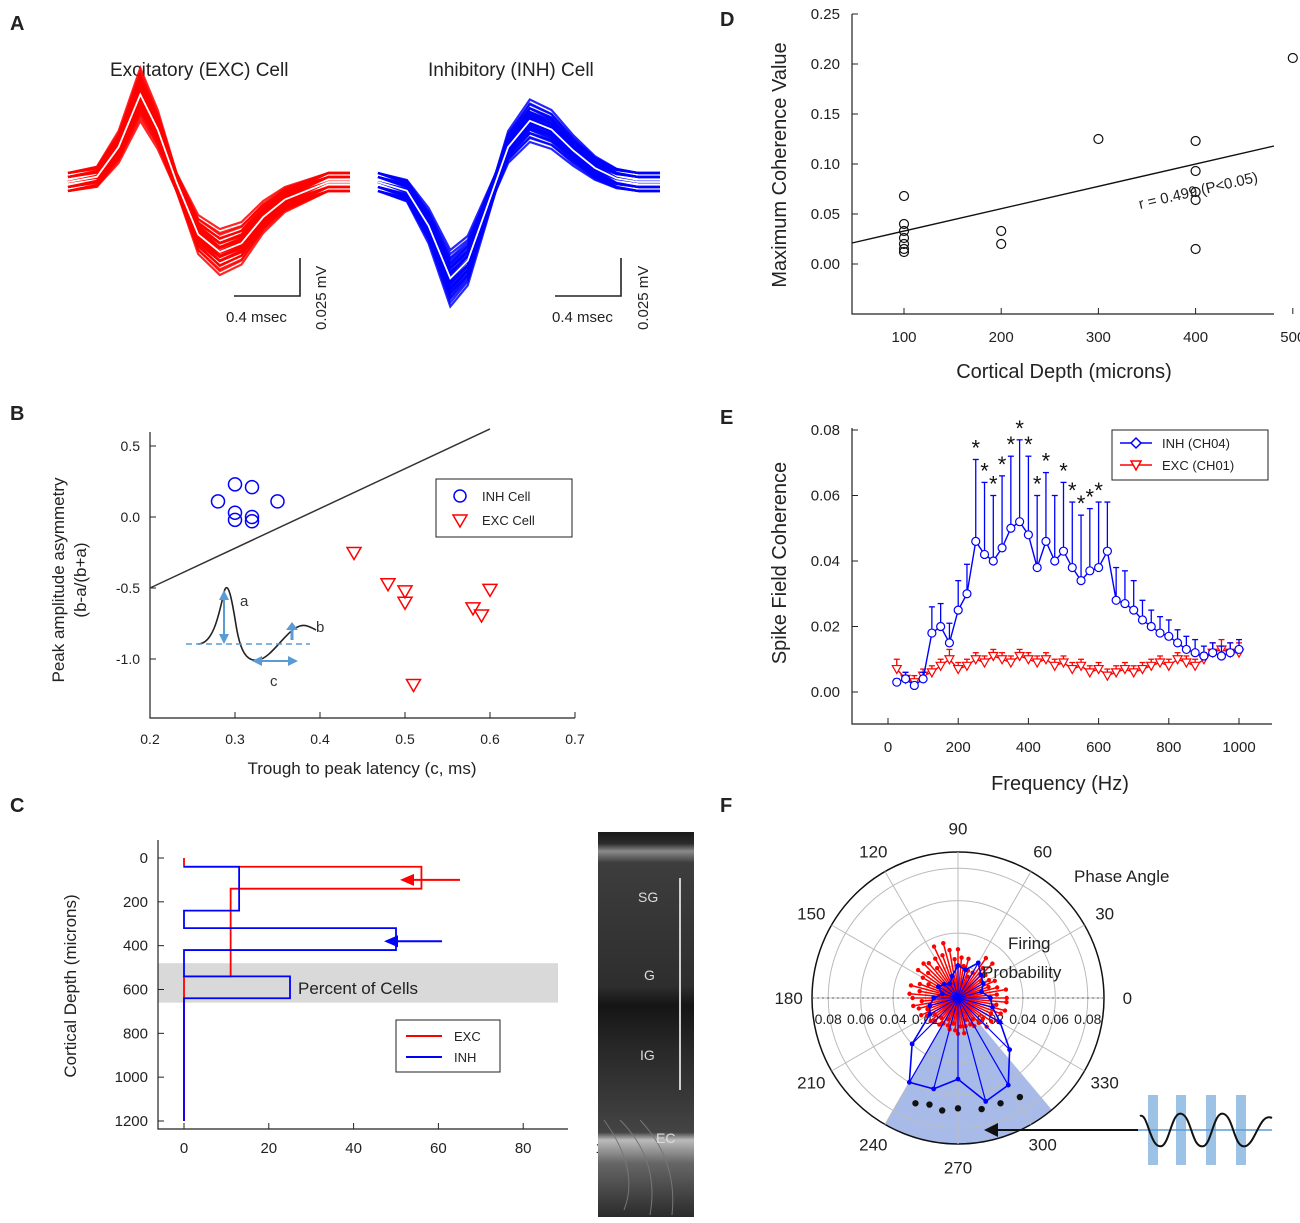 The image size is (1300, 1223). Describe the element at coordinates (199, 70) in the screenshot. I see `exc-cell-title: Excitatory (EXC) Cell` at that location.